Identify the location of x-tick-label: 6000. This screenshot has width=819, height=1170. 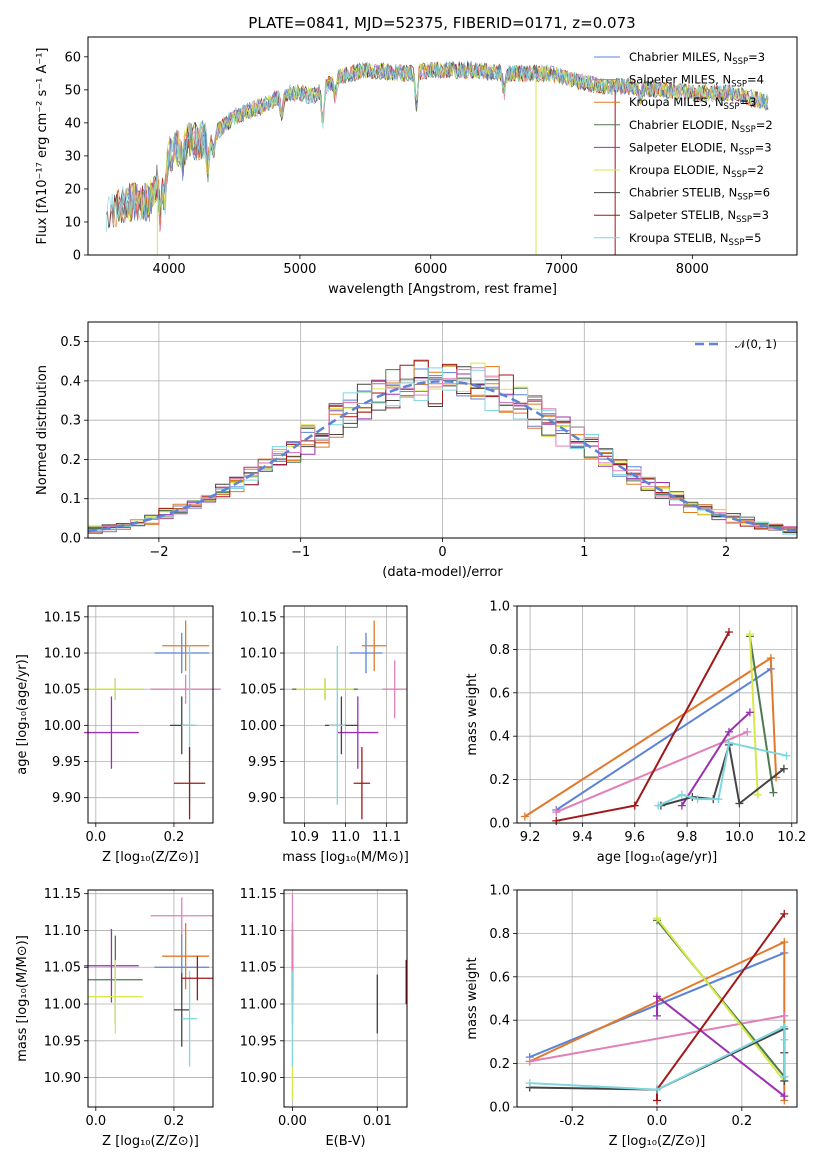
(430, 269).